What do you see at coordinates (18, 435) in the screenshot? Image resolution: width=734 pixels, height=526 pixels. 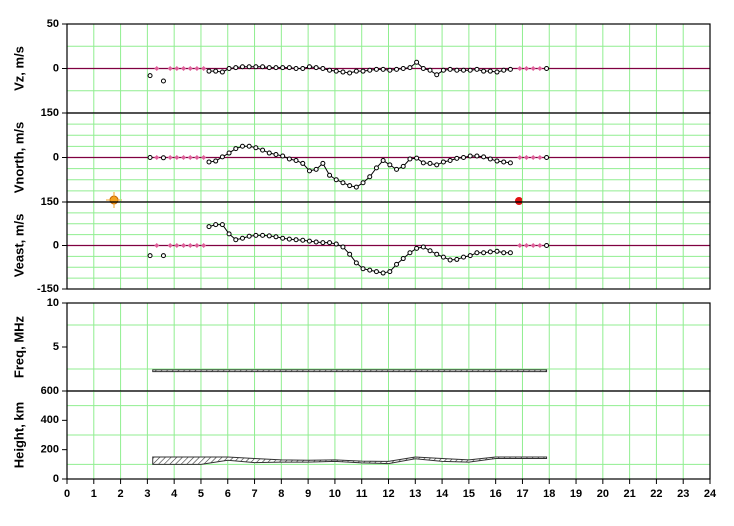 I see `y-axis-title: Height, km` at bounding box center [18, 435].